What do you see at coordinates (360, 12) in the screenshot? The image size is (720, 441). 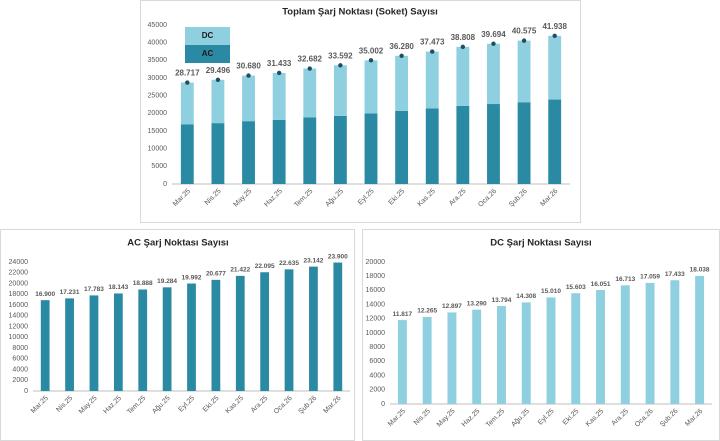 I see `chart-title: Toplam Şarj Noktası (Soket) Sayısı` at bounding box center [360, 12].